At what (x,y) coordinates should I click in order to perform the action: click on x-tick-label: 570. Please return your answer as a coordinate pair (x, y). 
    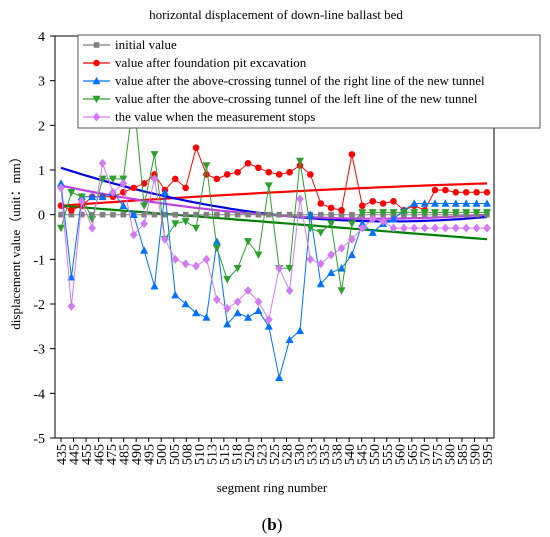
    Looking at the image, I should click on (425, 454).